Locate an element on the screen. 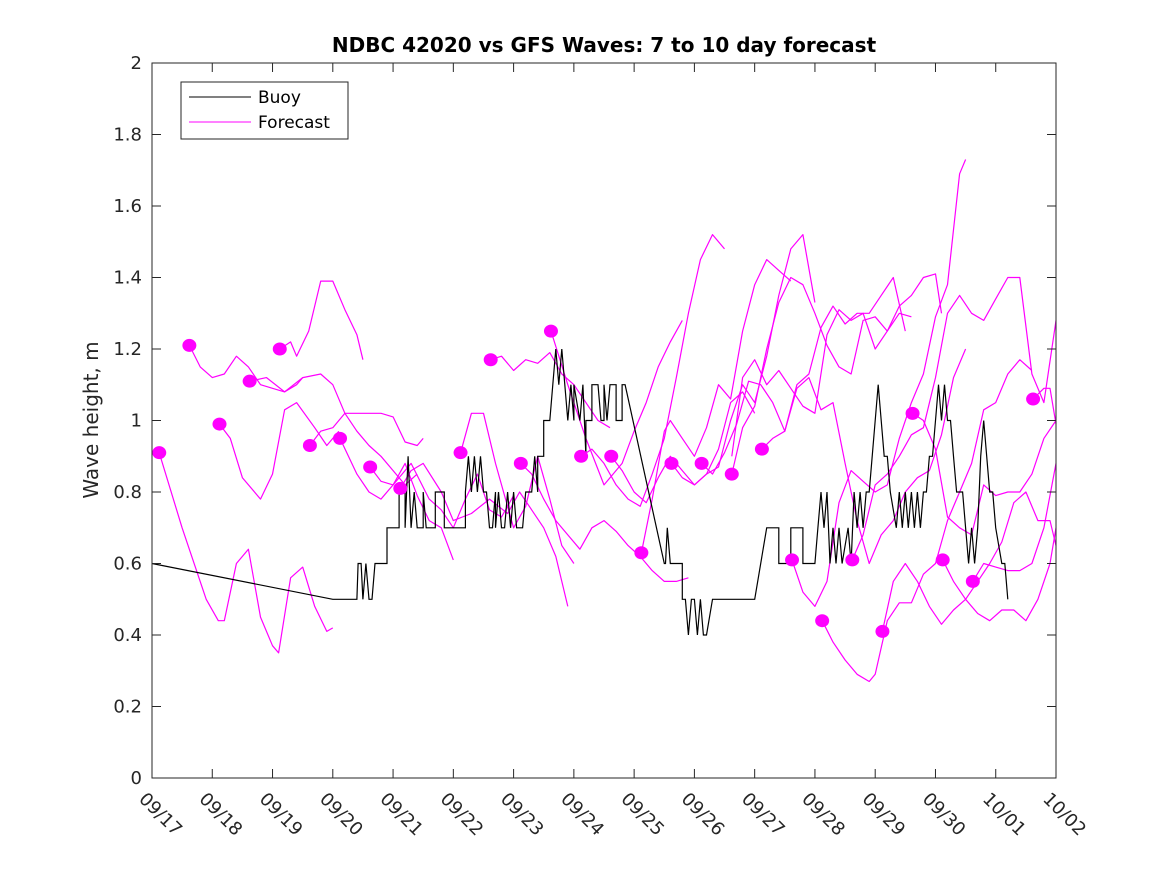  y-tick-label: 0.4 is located at coordinates (127, 635).